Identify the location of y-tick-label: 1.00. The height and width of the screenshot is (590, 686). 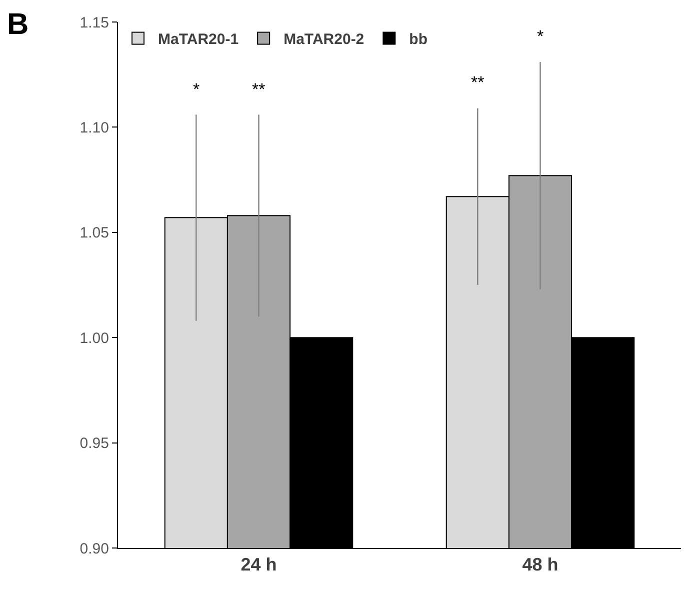
(94, 338).